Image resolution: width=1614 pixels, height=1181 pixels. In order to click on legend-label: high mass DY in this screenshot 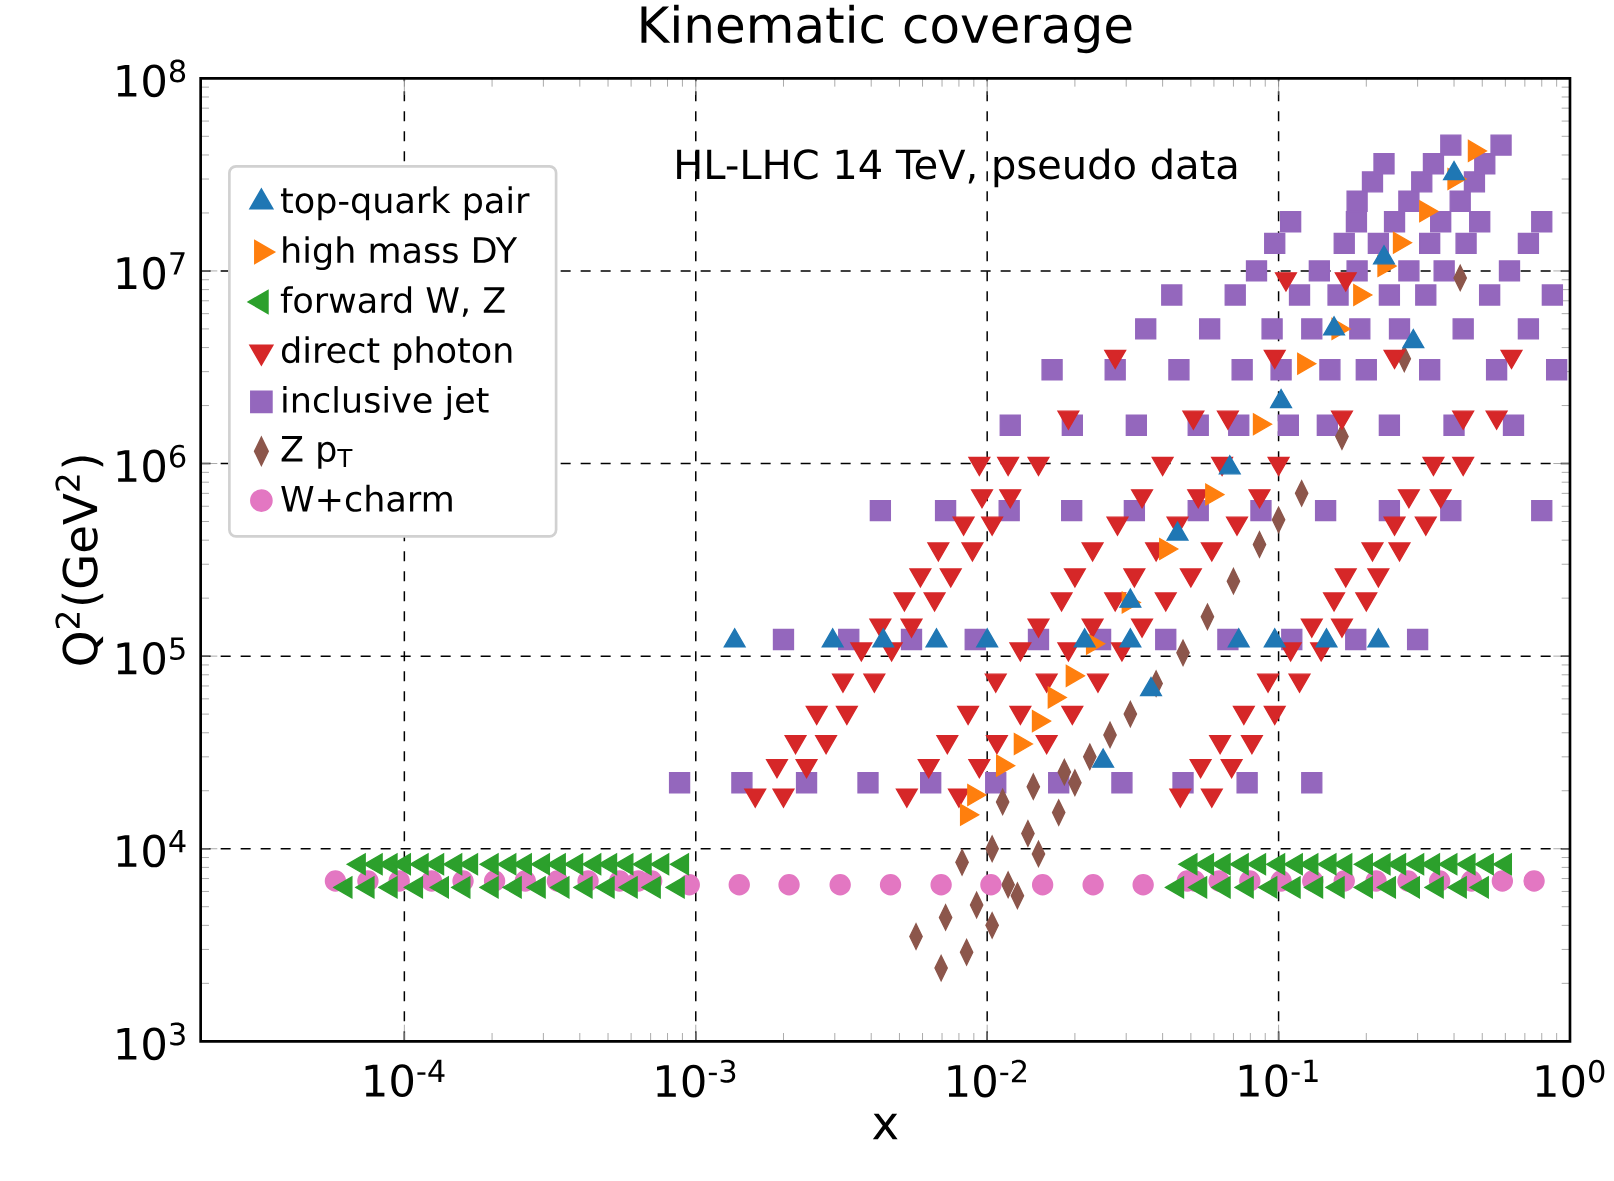, I will do `click(400, 253)`.